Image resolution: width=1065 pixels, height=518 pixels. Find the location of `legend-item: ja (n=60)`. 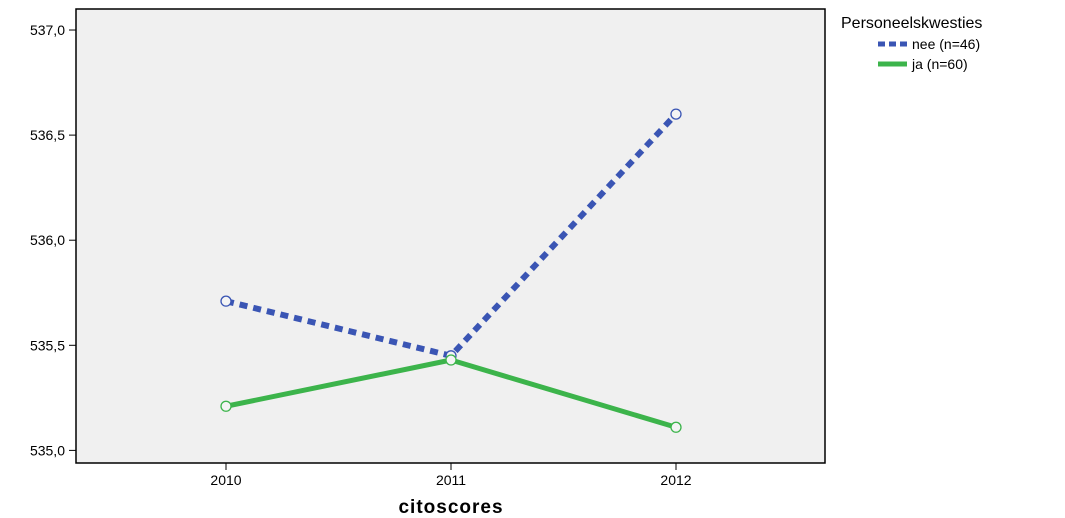

legend-item: ja (n=60) is located at coordinates (923, 64).